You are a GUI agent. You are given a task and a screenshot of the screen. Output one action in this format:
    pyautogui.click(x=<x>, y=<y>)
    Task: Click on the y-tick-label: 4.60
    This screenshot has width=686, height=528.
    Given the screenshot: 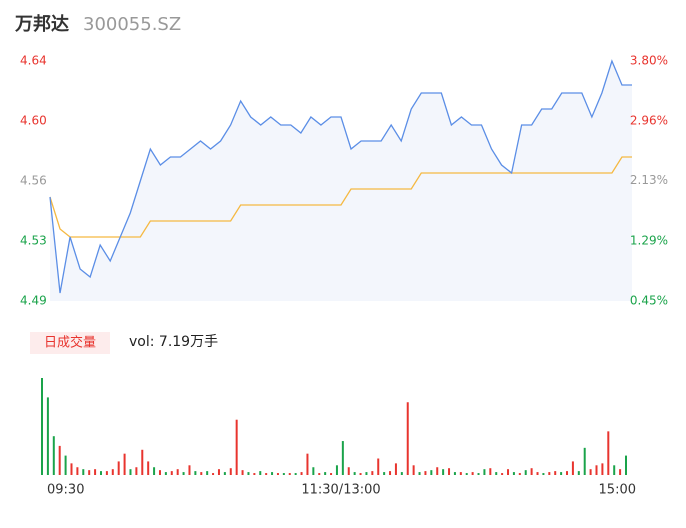 What is the action you would take?
    pyautogui.click(x=33, y=121)
    